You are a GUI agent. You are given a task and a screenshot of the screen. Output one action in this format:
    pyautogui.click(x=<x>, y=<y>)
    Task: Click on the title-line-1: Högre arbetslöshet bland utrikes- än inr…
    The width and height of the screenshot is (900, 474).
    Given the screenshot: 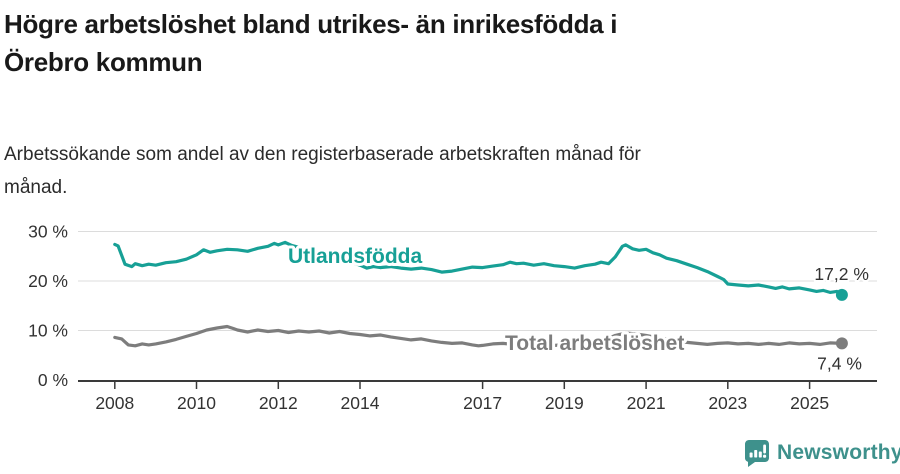 What is the action you would take?
    pyautogui.click(x=311, y=24)
    